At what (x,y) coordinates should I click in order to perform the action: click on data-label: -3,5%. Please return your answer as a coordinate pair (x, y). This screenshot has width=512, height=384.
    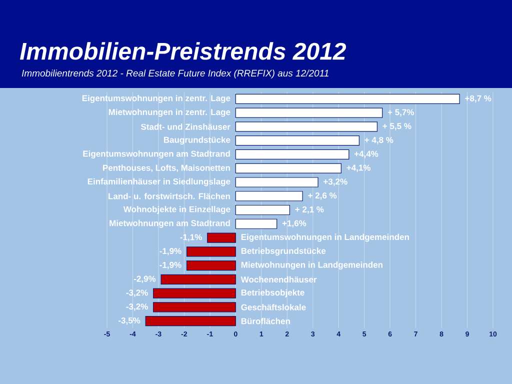
    Looking at the image, I should click on (129, 321).